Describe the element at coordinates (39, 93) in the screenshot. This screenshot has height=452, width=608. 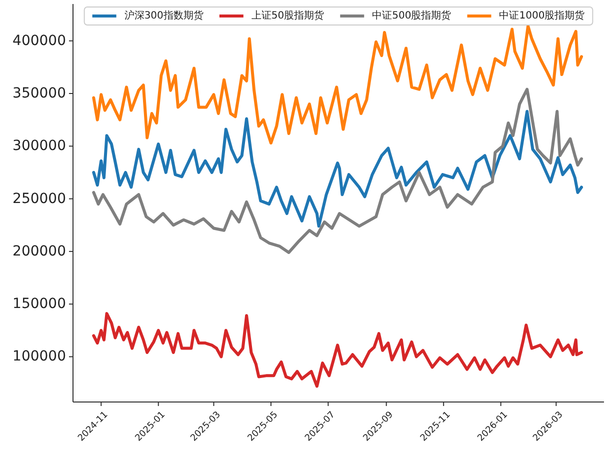
I see `y-tick-label: 350000` at that location.